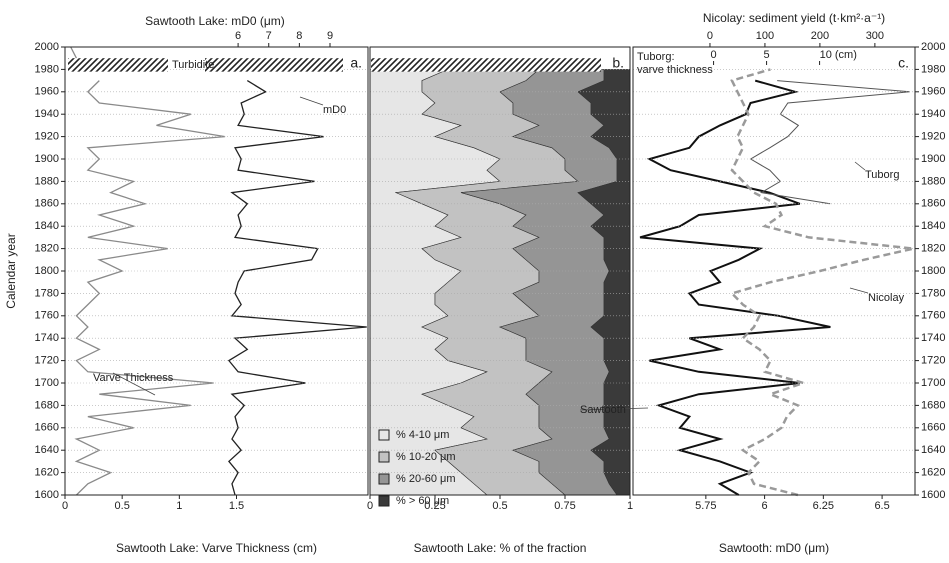 Image resolution: width=949 pixels, height=563 pixels. Describe the element at coordinates (933, 338) in the screenshot. I see `y-tick-label: 1740` at that location.